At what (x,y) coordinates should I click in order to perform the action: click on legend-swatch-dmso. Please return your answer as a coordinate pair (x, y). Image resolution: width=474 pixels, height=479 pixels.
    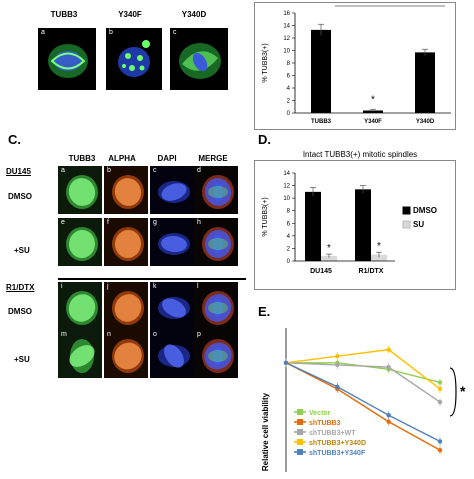
    Looking at the image, I should click on (406, 210).